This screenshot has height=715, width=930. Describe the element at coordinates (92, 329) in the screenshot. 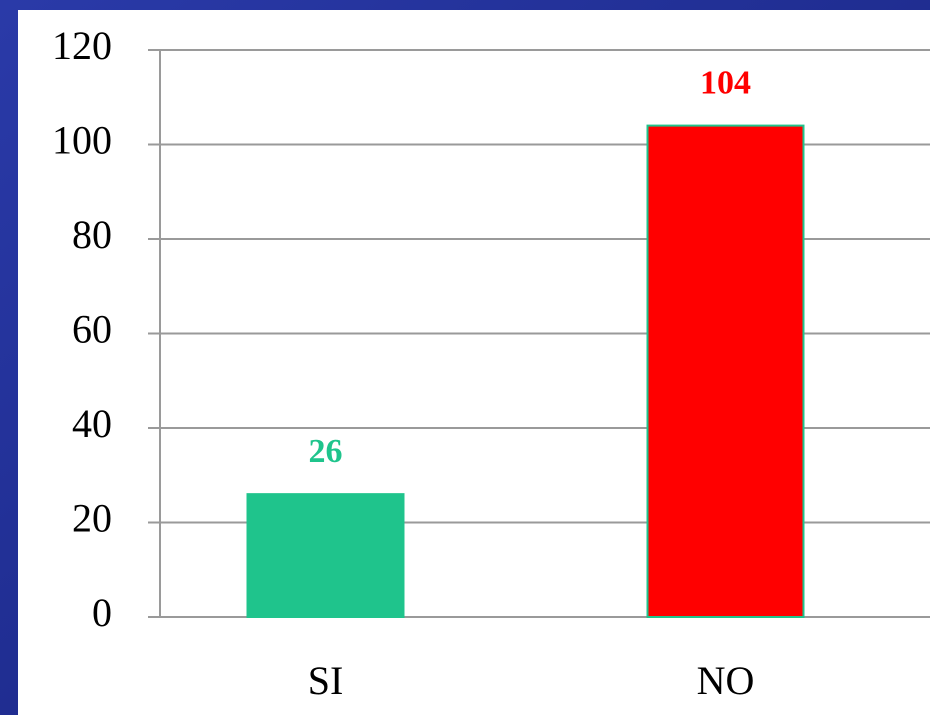

I see `y-tick-label: 60` at that location.